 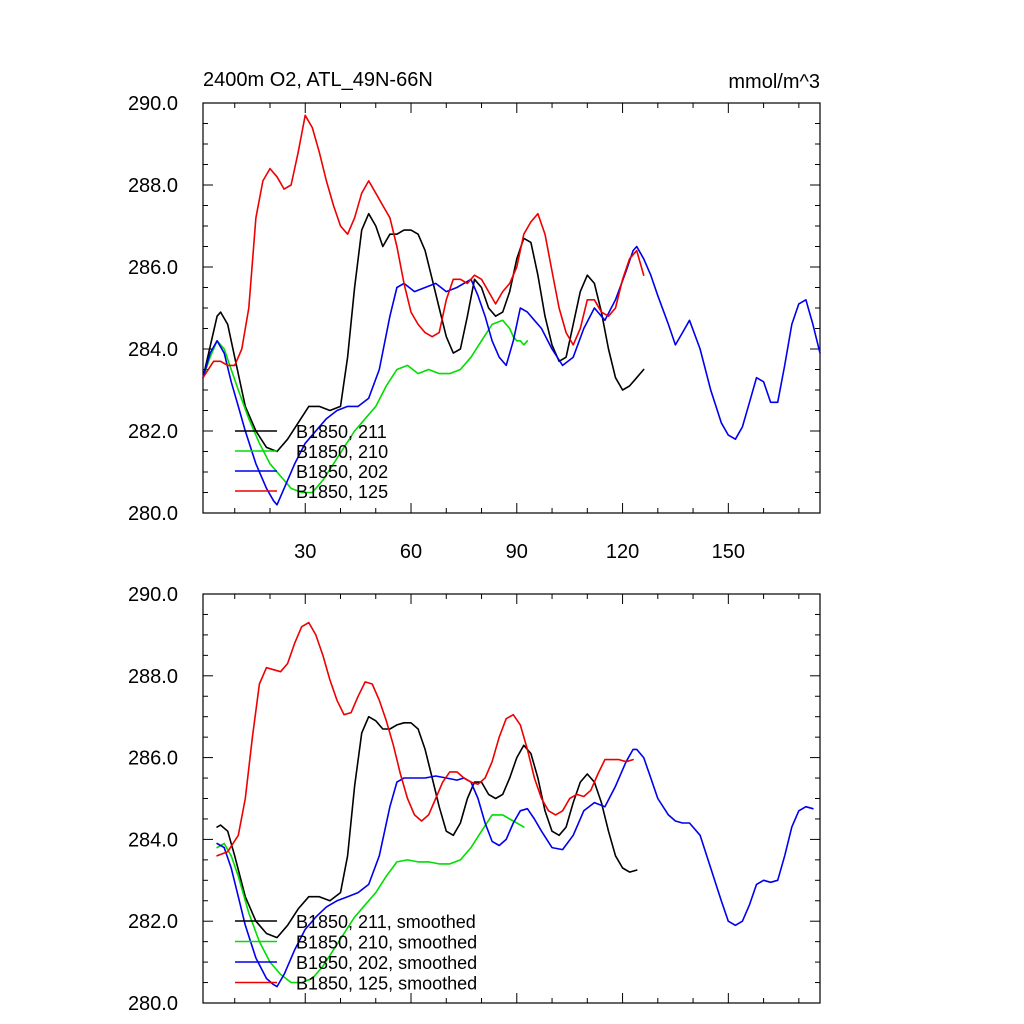 What do you see at coordinates (342, 452) in the screenshot?
I see `legend-label: B1850, 210` at bounding box center [342, 452].